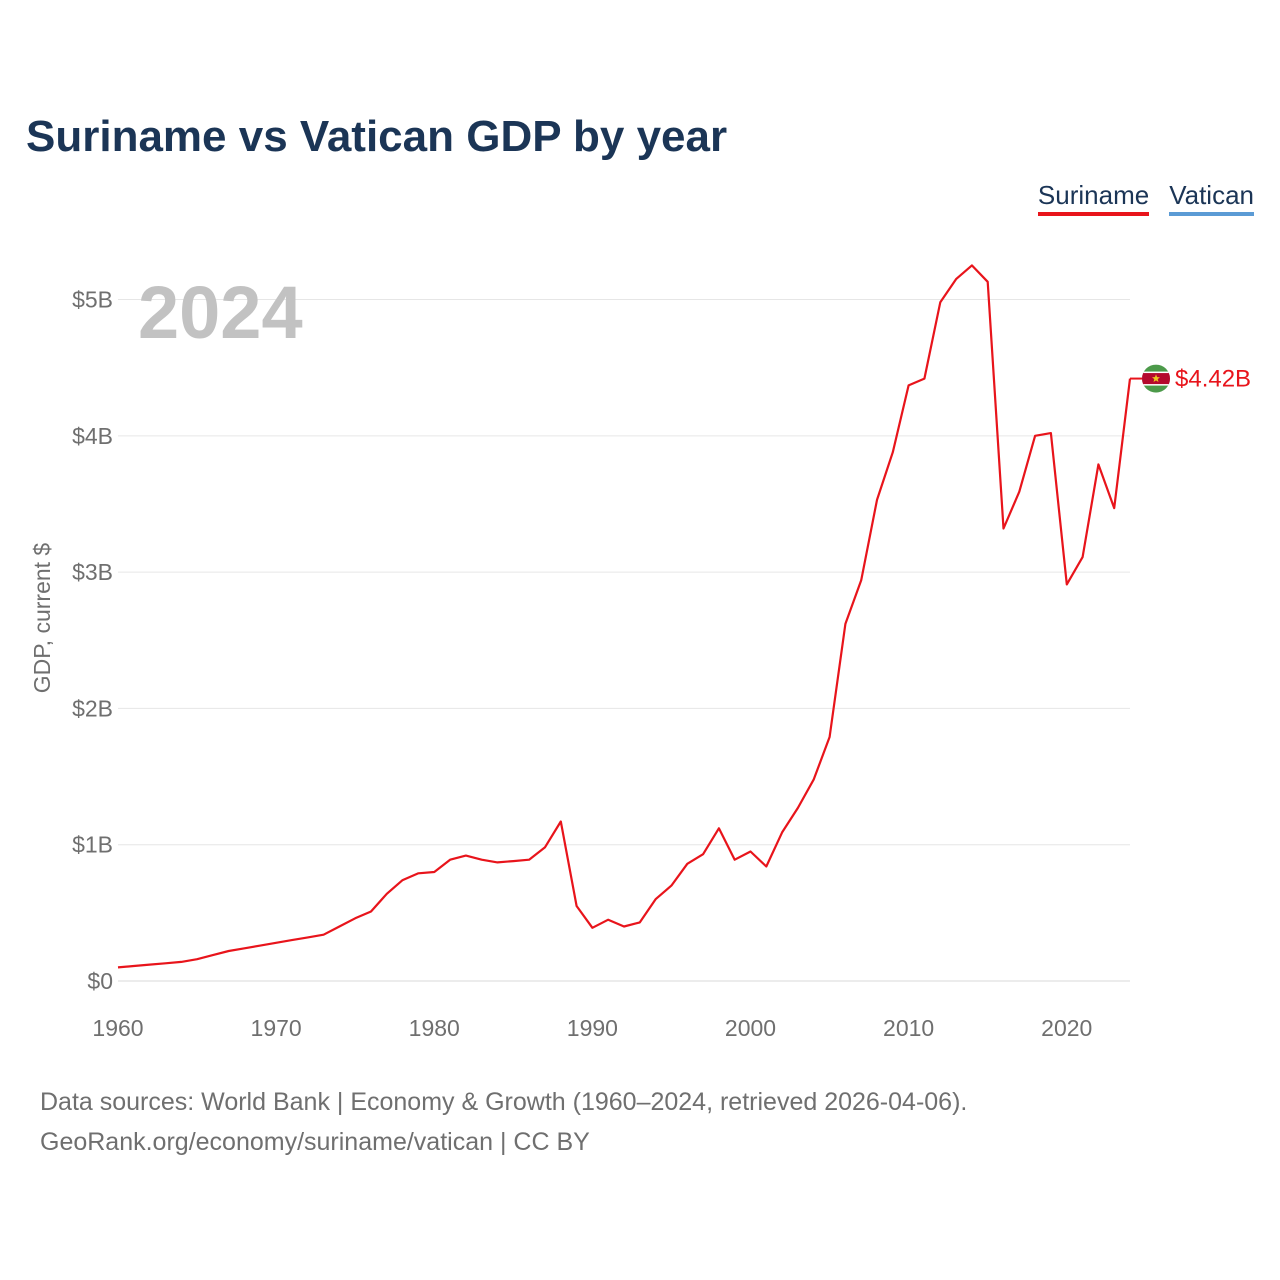 Image resolution: width=1280 pixels, height=1280 pixels. What do you see at coordinates (92, 708) in the screenshot?
I see `y-tick-label: $2B` at bounding box center [92, 708].